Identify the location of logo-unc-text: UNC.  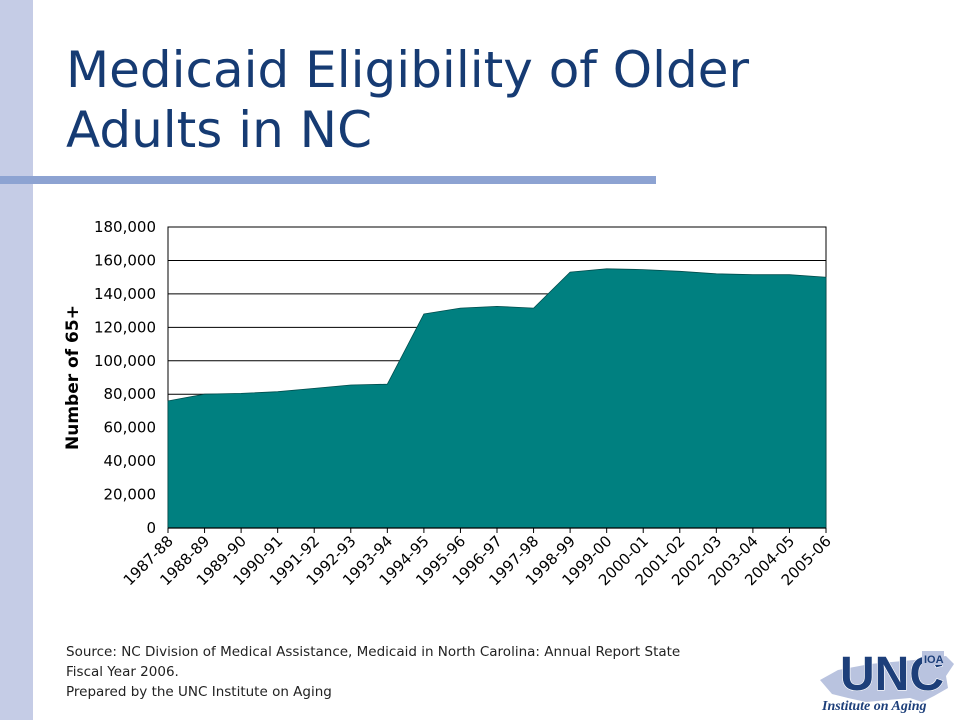
(892, 674).